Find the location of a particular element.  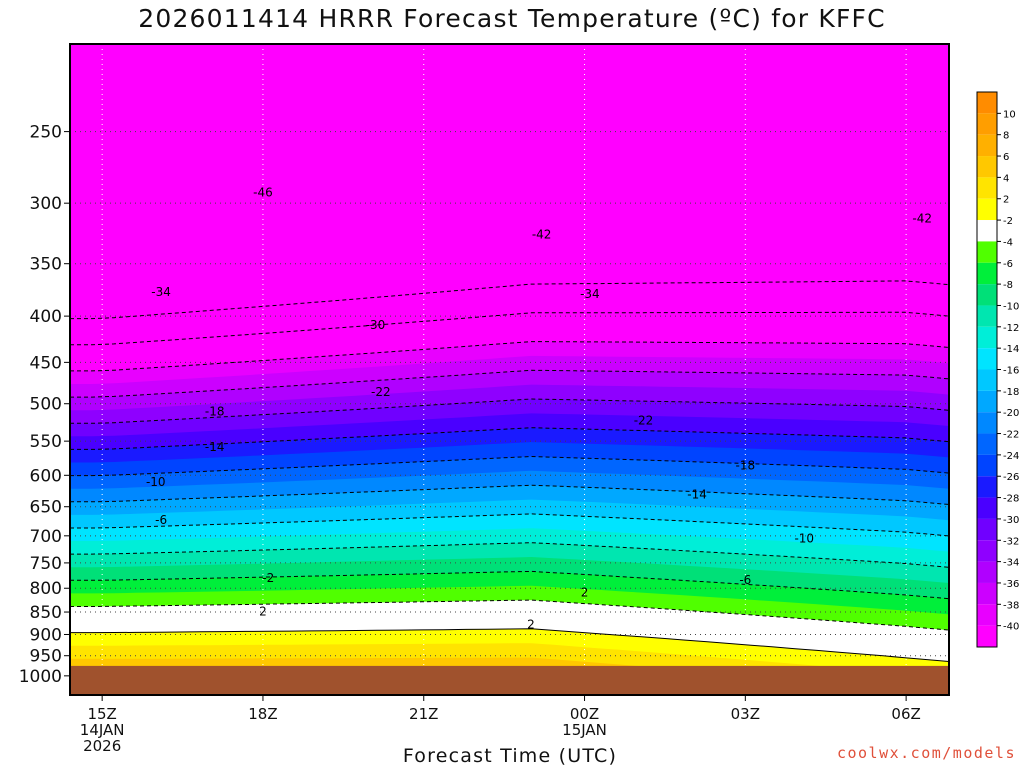

contour-label: -14 is located at coordinates (697, 494).